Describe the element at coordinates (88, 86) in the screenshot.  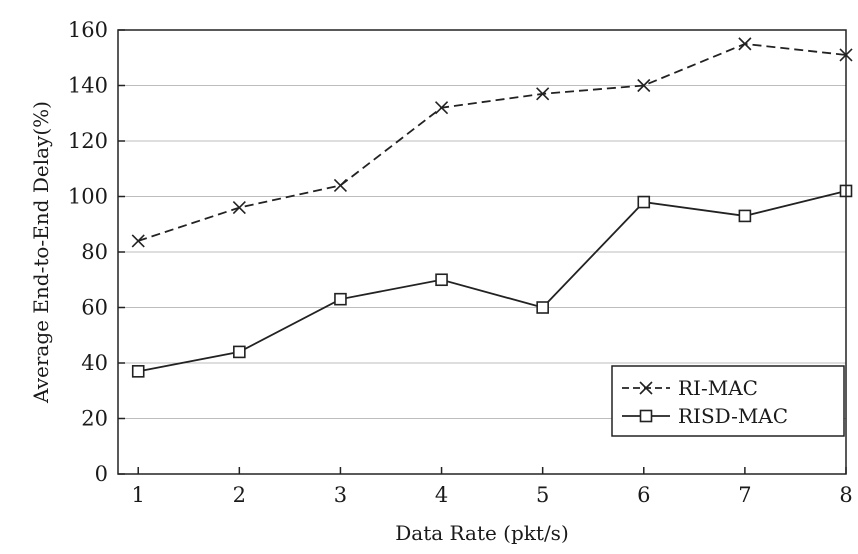
I see `y-tick-label-140: 140` at that location.